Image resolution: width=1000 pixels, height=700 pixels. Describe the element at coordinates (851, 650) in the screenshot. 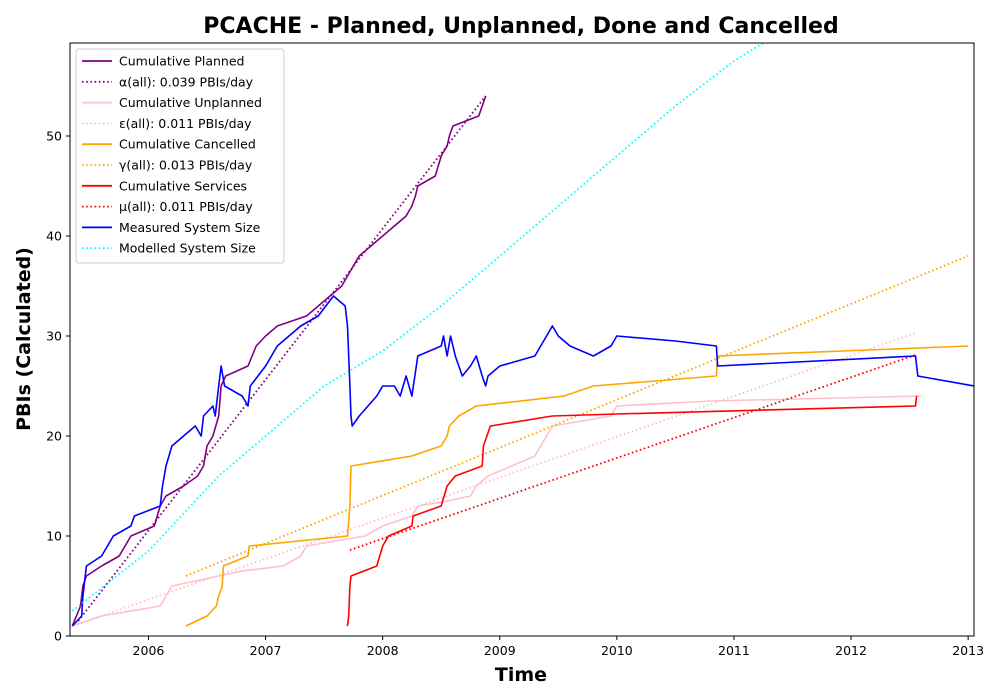

I see `x-tick-label: 2012` at that location.